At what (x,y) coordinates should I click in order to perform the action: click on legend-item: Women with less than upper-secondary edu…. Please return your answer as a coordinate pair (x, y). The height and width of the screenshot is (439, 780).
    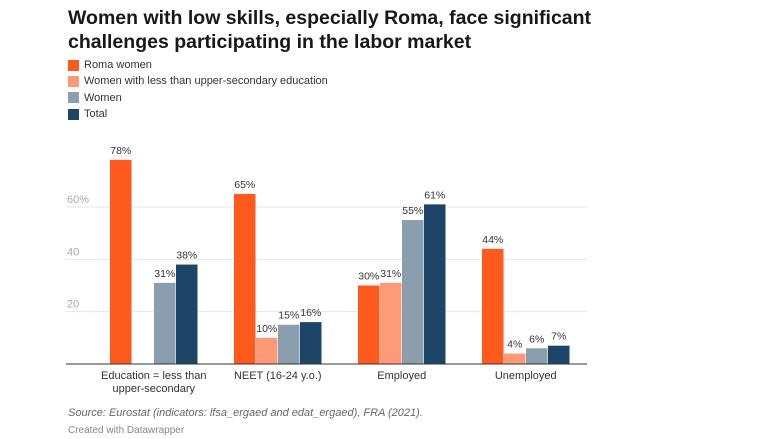
    Looking at the image, I should click on (198, 81).